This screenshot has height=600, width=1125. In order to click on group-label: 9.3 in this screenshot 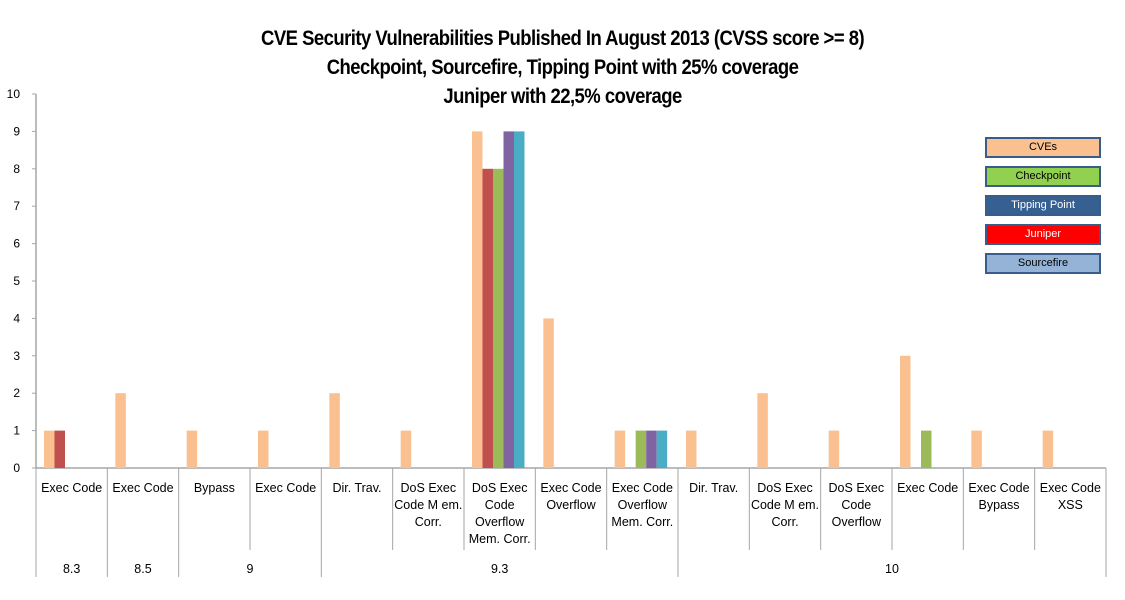, I will do `click(499, 569)`.